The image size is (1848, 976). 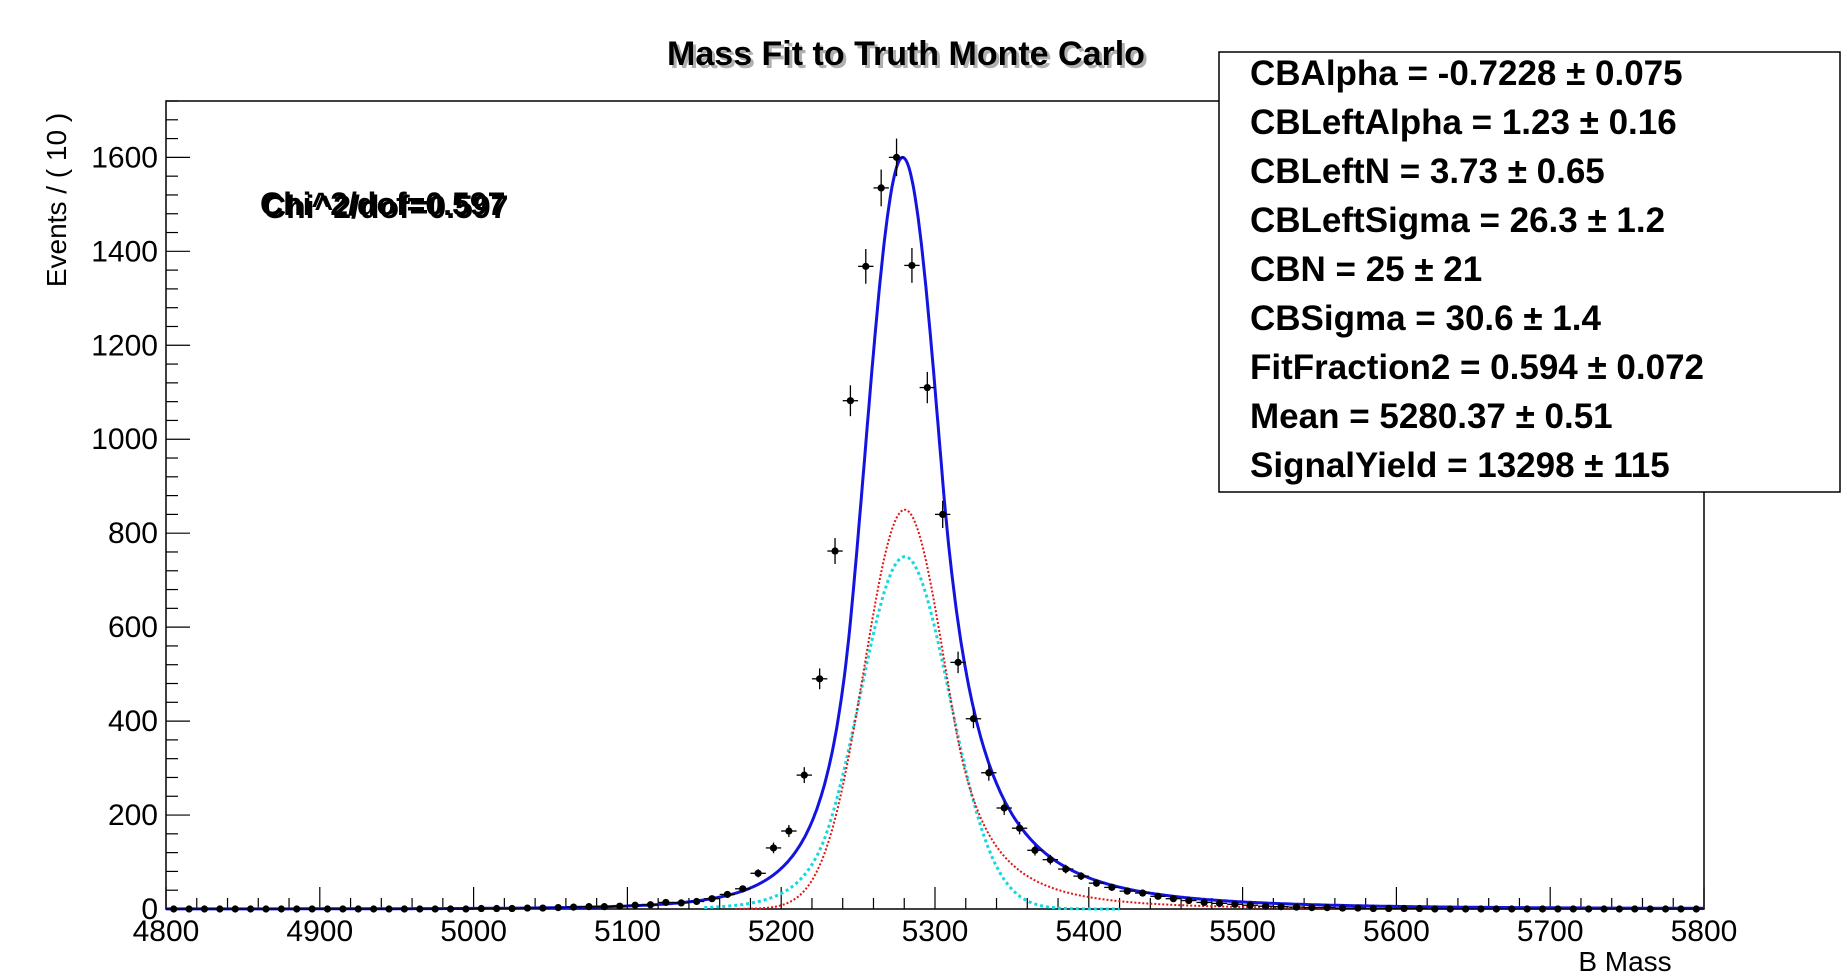 I want to click on x-tick-label: 4800, so click(x=166, y=931).